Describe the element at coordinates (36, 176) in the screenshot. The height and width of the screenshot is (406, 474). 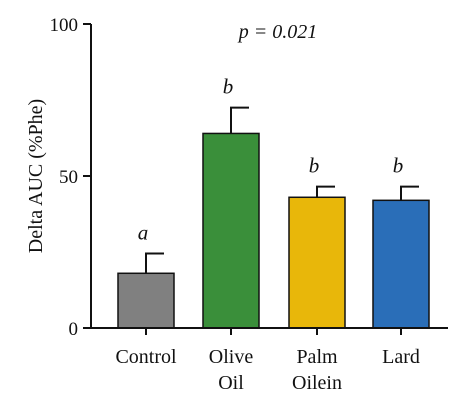
I see `y-axis-title: Delta AUC (%Phe)` at that location.